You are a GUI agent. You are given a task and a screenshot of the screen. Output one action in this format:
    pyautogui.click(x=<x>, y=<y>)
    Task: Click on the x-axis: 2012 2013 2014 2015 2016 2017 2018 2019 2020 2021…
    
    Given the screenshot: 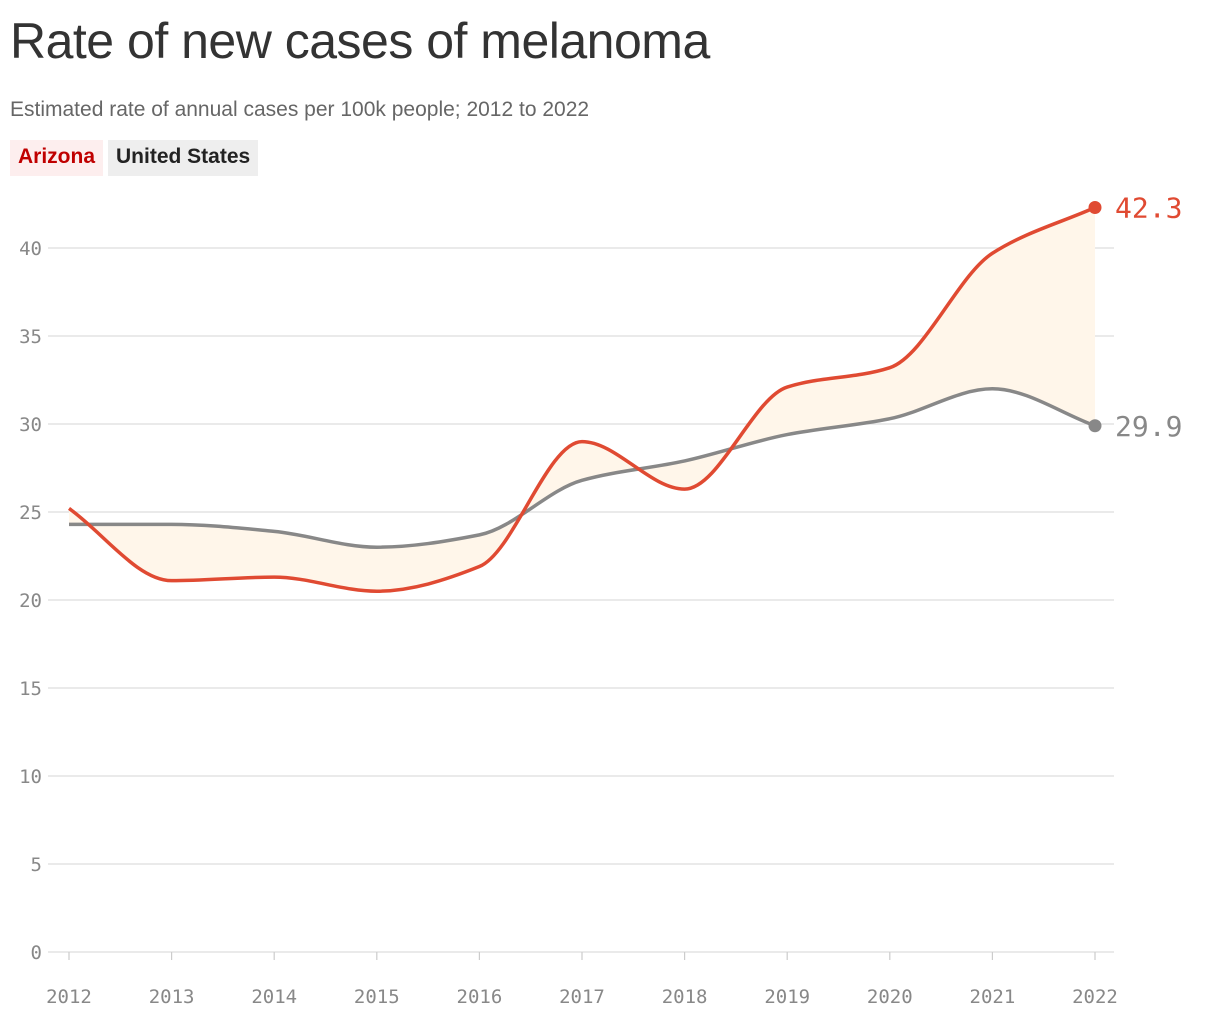 What is the action you would take?
    pyautogui.click(x=582, y=980)
    